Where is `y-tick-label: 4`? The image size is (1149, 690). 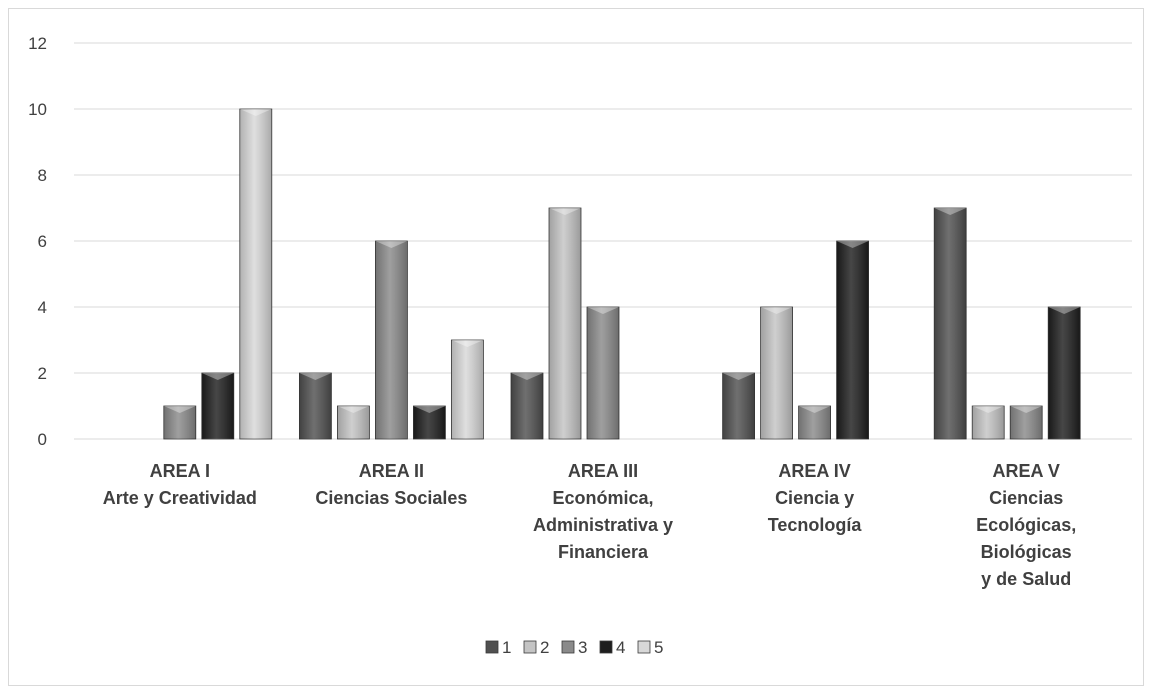 y-tick-label: 4 is located at coordinates (42, 307).